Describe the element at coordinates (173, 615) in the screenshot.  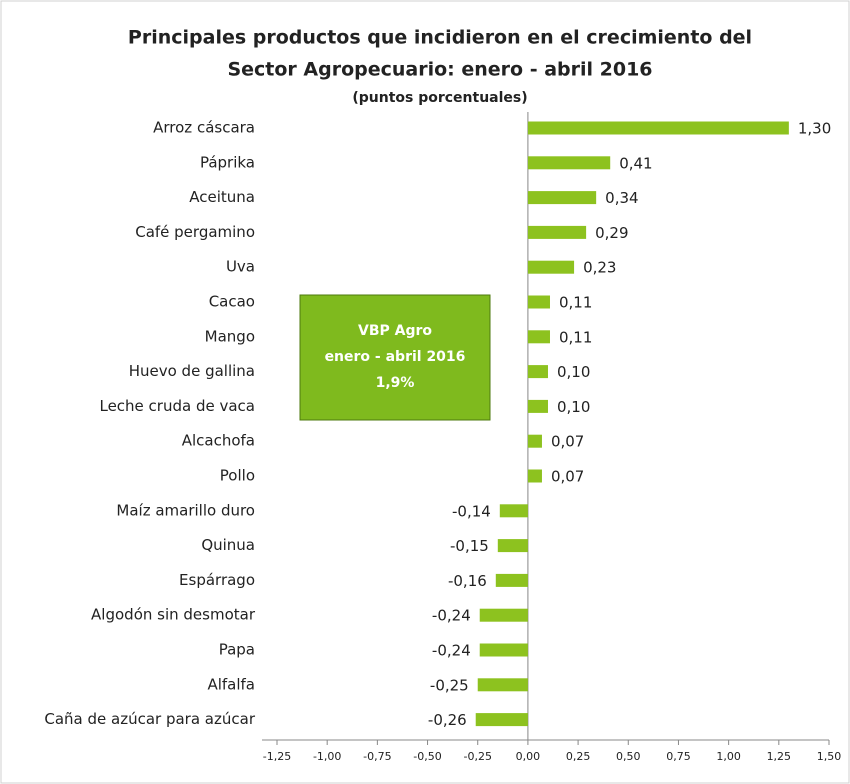
I see `y-tick-label: Algodón sin desmotar` at that location.